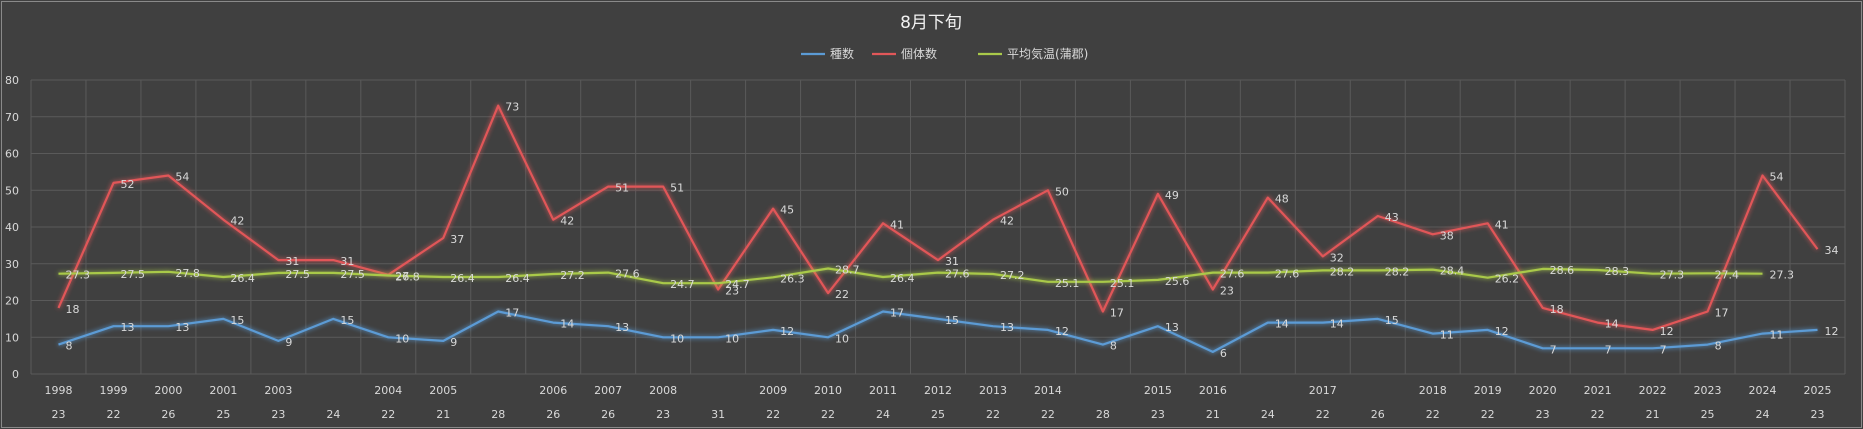  Describe the element at coordinates (1062, 331) in the screenshot. I see `data-label: 12` at that location.